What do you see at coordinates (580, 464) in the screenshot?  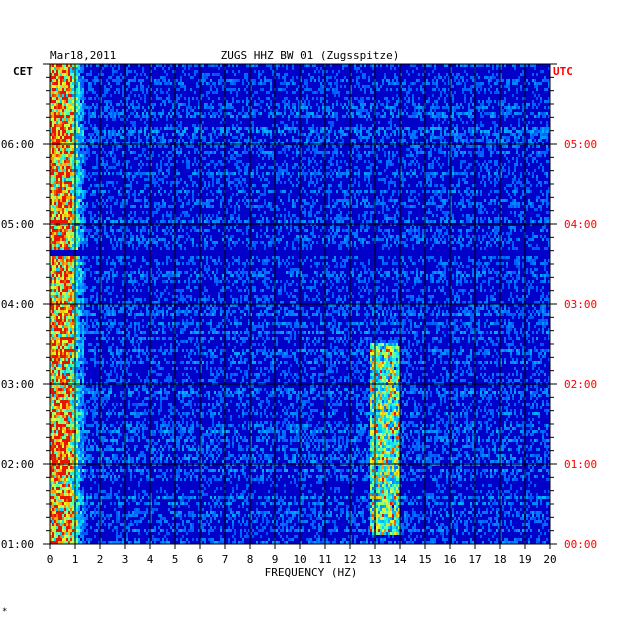 I see `y-tick-label-right: 01:00` at bounding box center [580, 464].